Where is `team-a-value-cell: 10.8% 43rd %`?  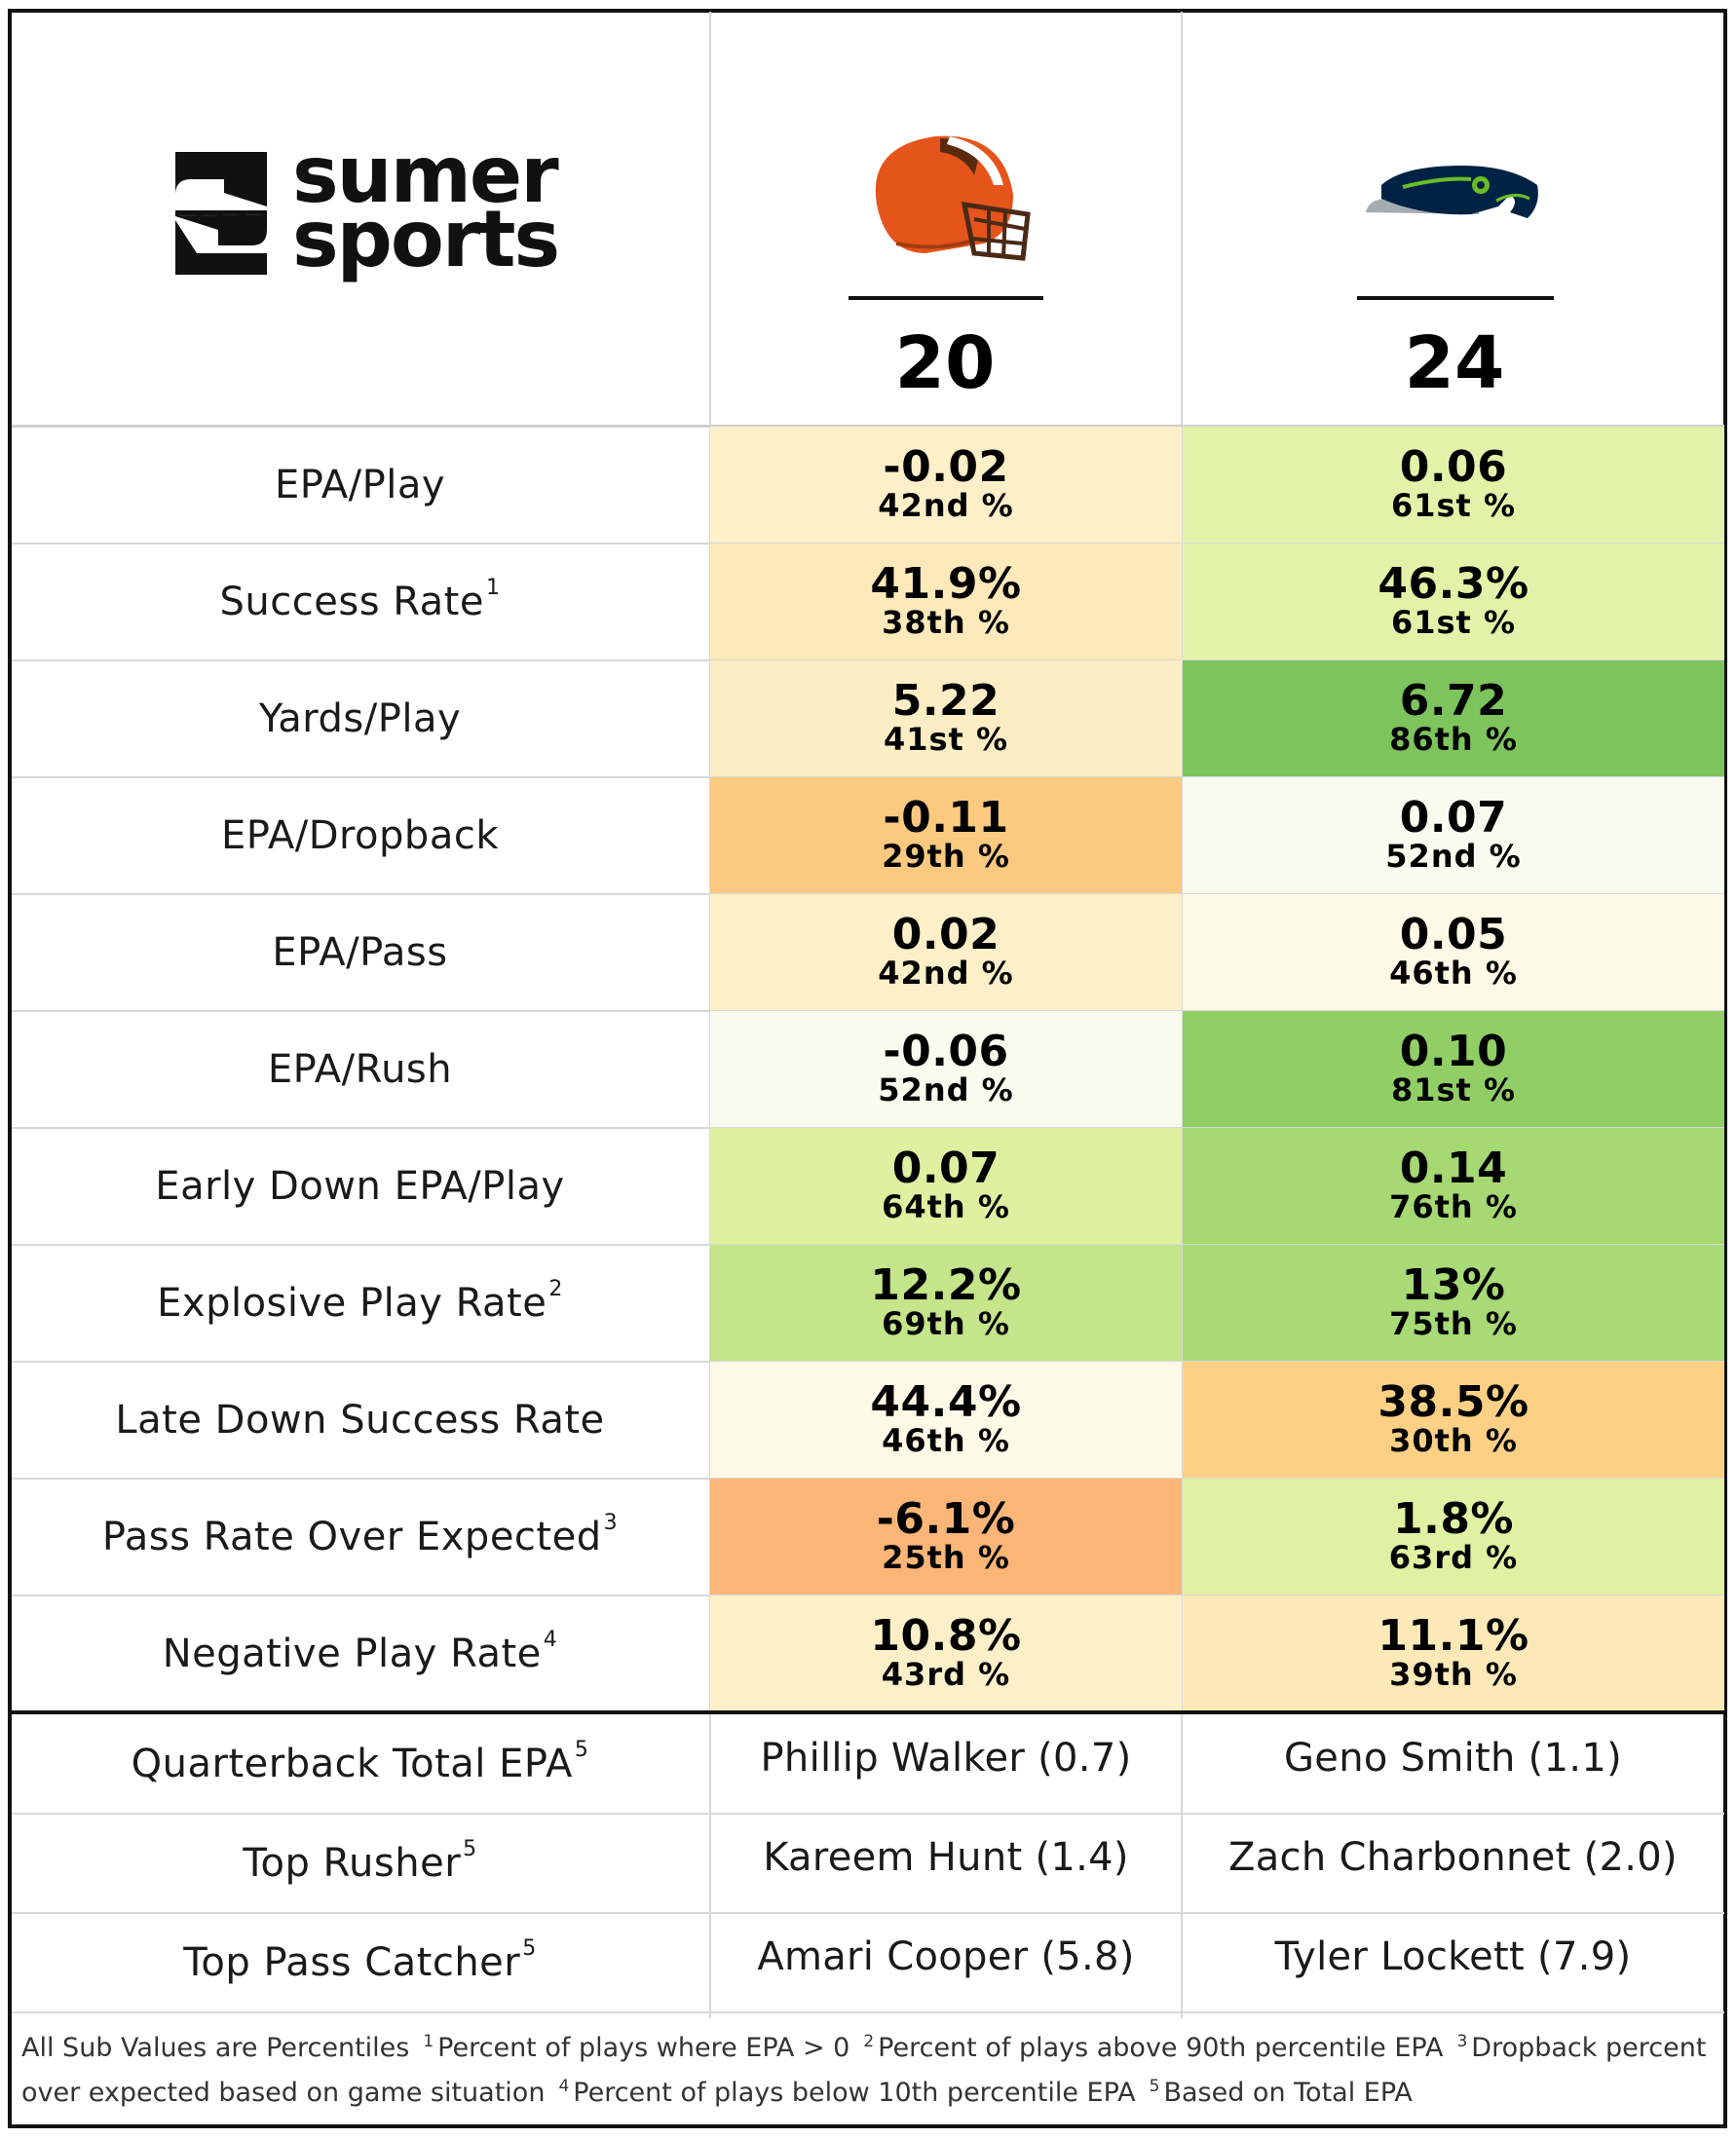 team-a-value-cell: 10.8% 43rd % is located at coordinates (946, 1653).